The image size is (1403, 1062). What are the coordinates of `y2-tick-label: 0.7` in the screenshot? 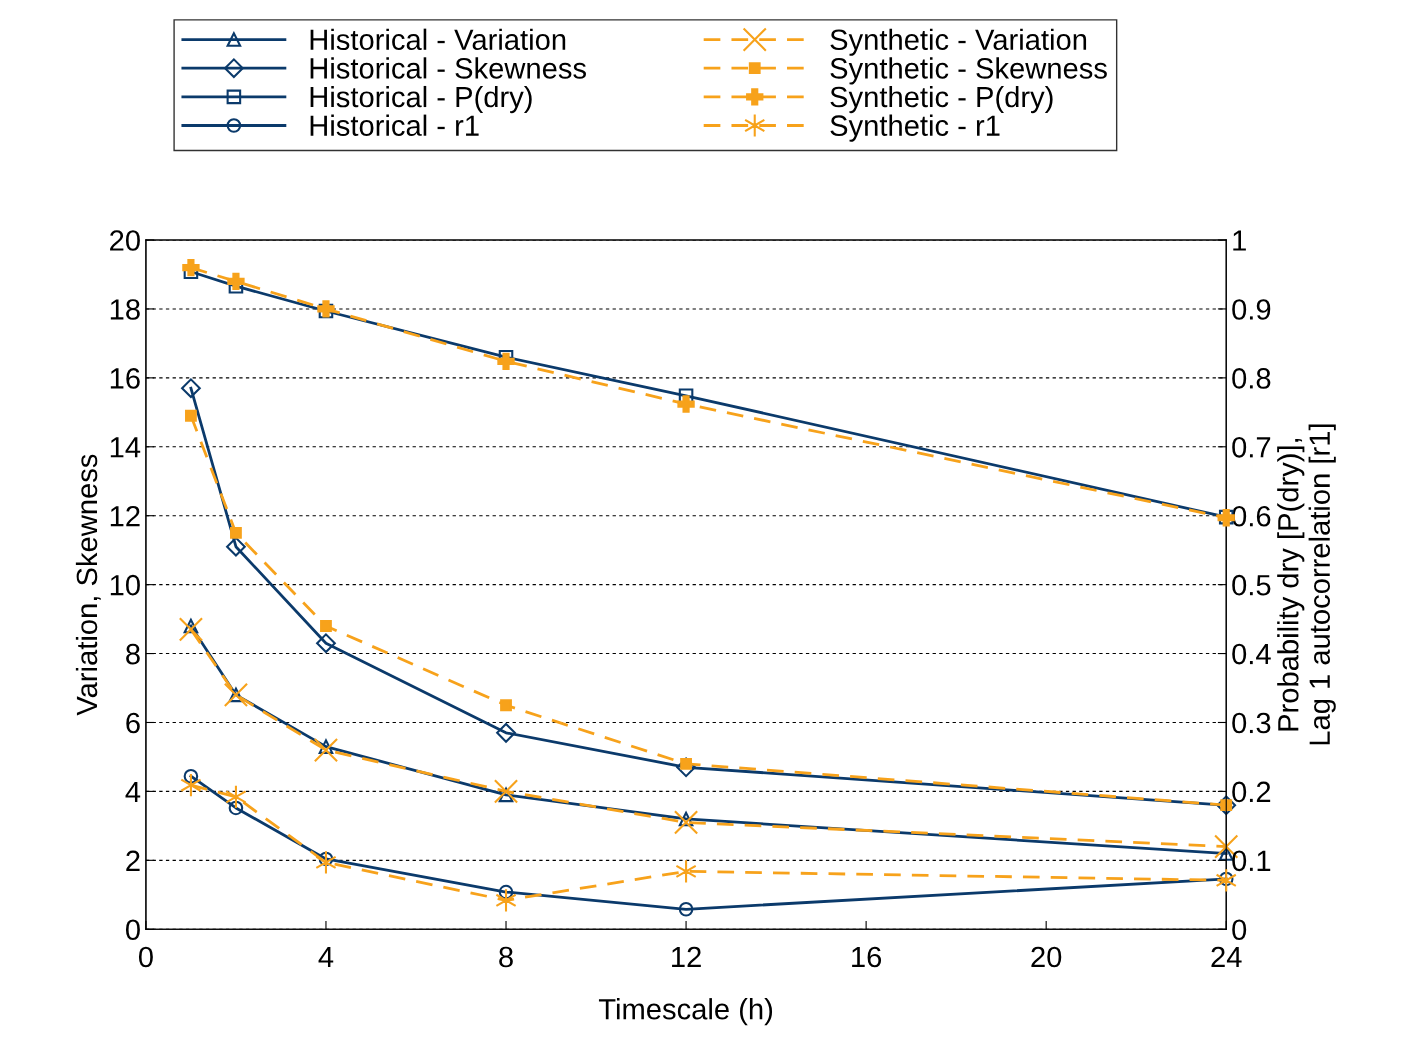 It's located at (1251, 447).